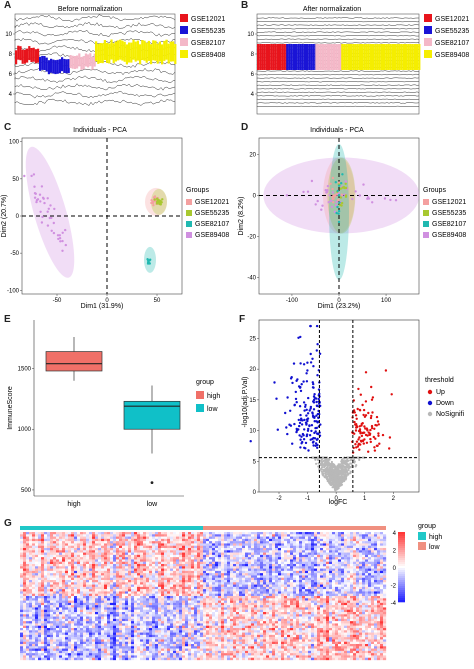  I want to click on y-tick-label: 20, so click(252, 370).